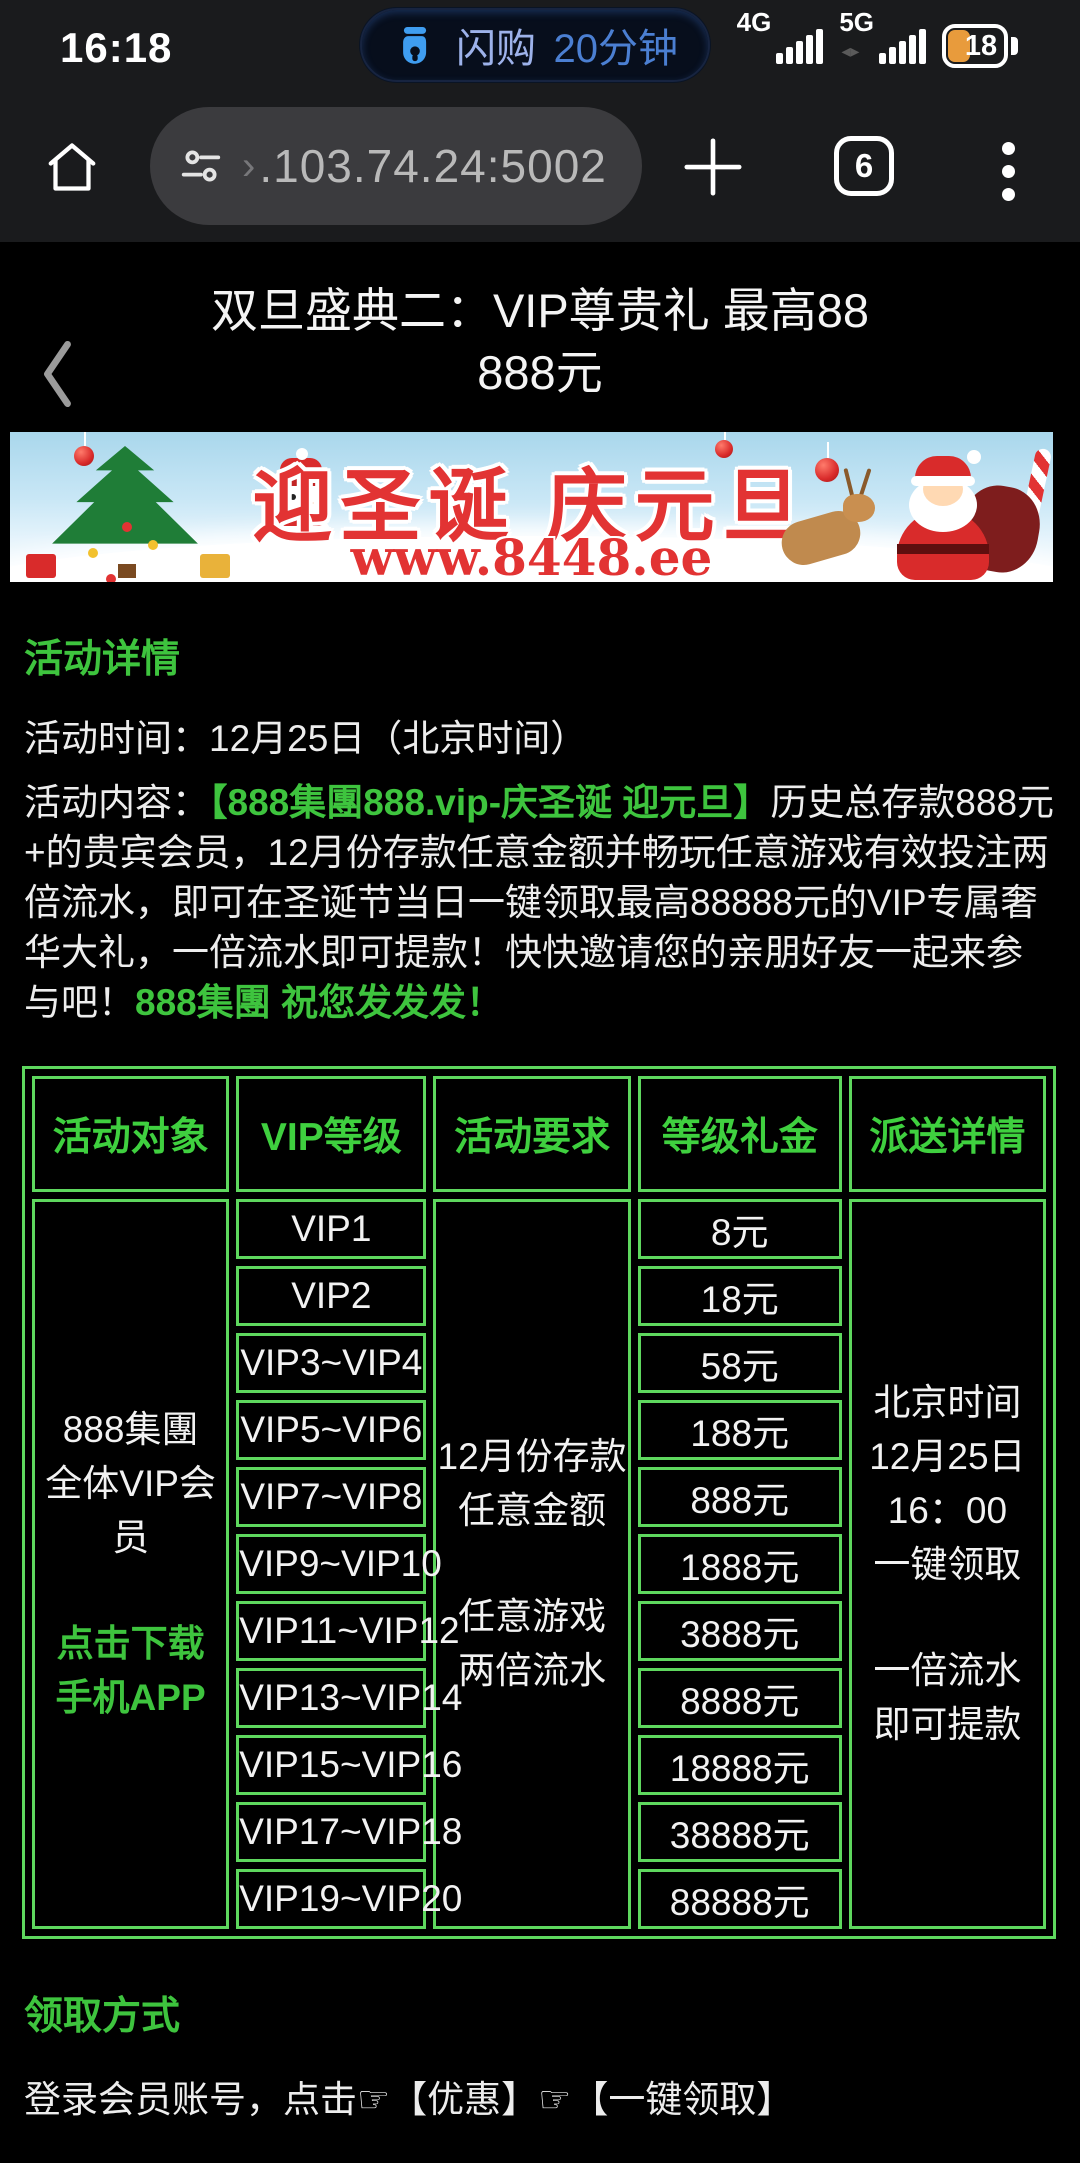 This screenshot has height=2163, width=1080. Describe the element at coordinates (349, 1698) in the screenshot. I see `vip-level-cell: VIP13~VIP14` at that location.